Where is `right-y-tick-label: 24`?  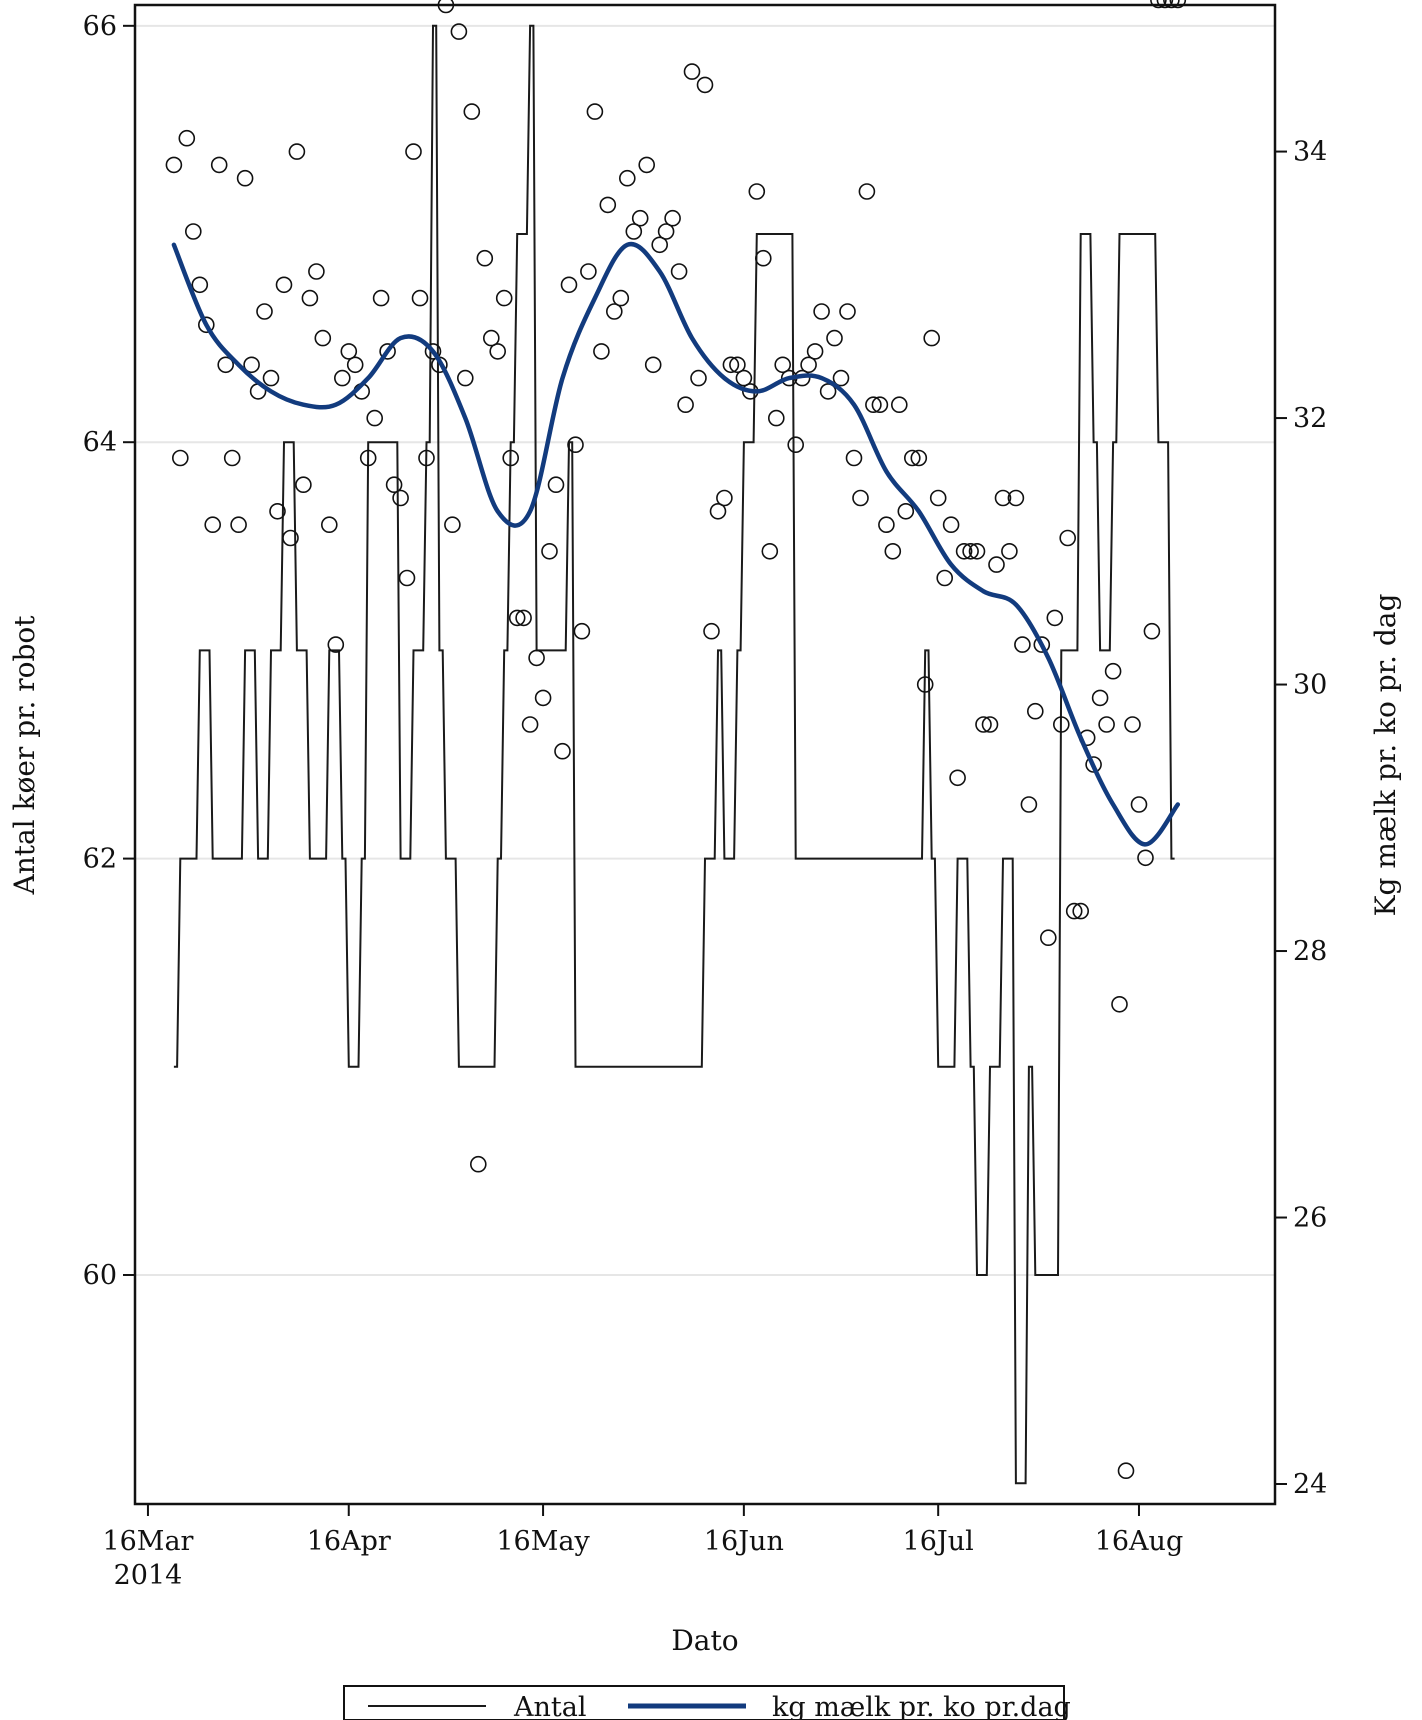 right-y-tick-label: 24 is located at coordinates (1310, 1484).